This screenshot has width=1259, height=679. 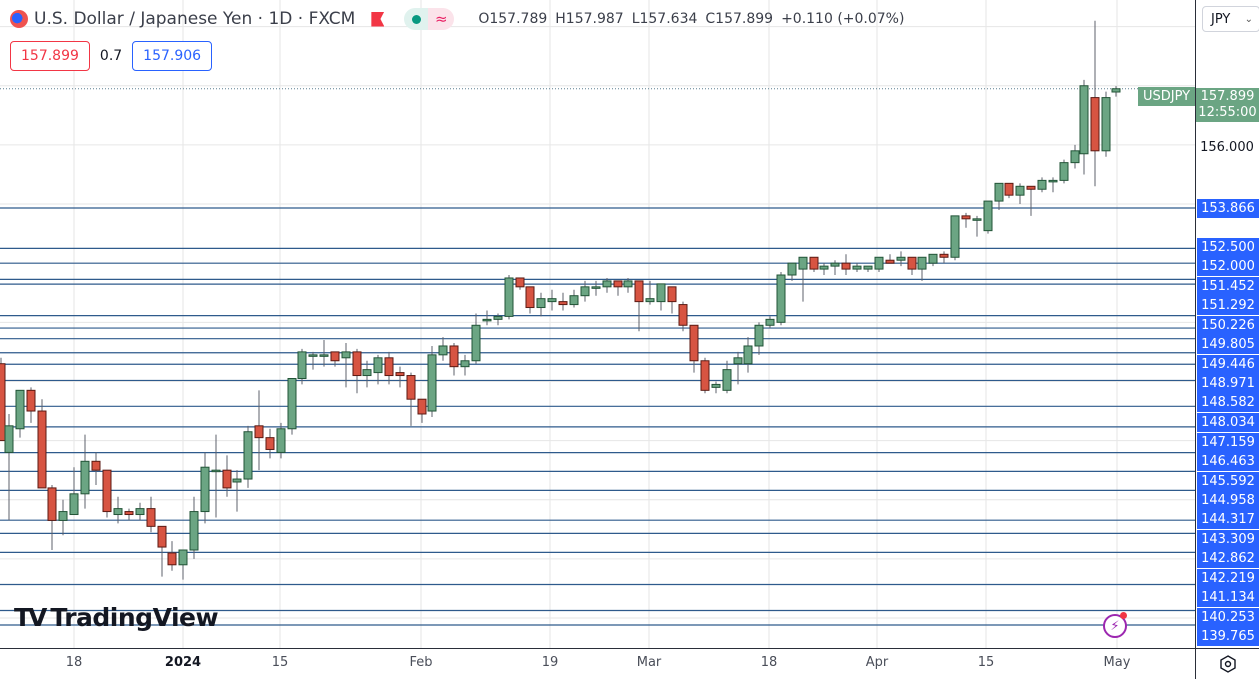 I want to click on gear-hexagon-icon, so click(x=1228, y=664).